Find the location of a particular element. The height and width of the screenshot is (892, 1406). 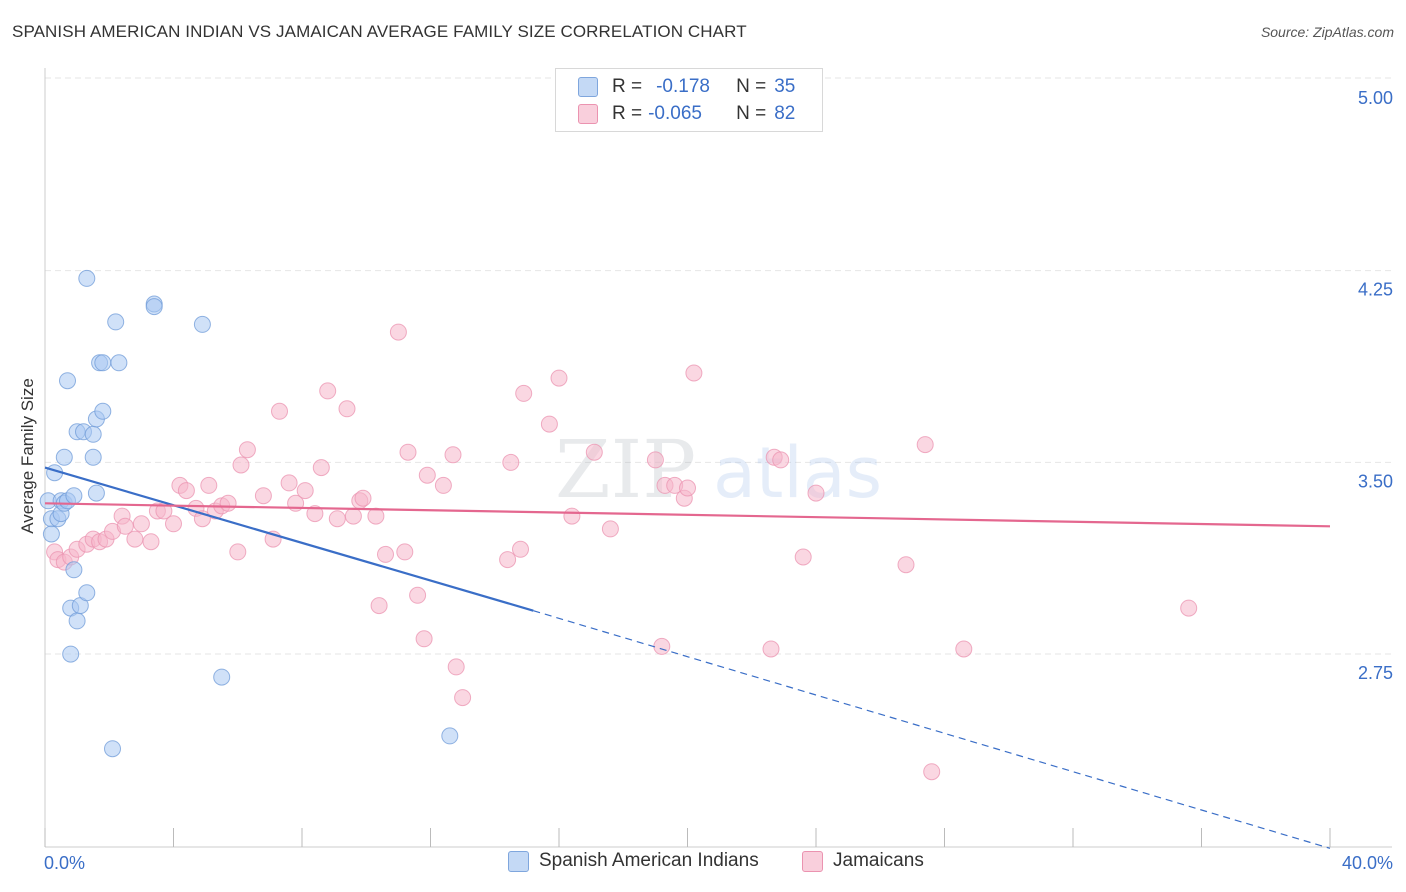

trend-line-spanish-american-indians is located at coordinates (289, 539).